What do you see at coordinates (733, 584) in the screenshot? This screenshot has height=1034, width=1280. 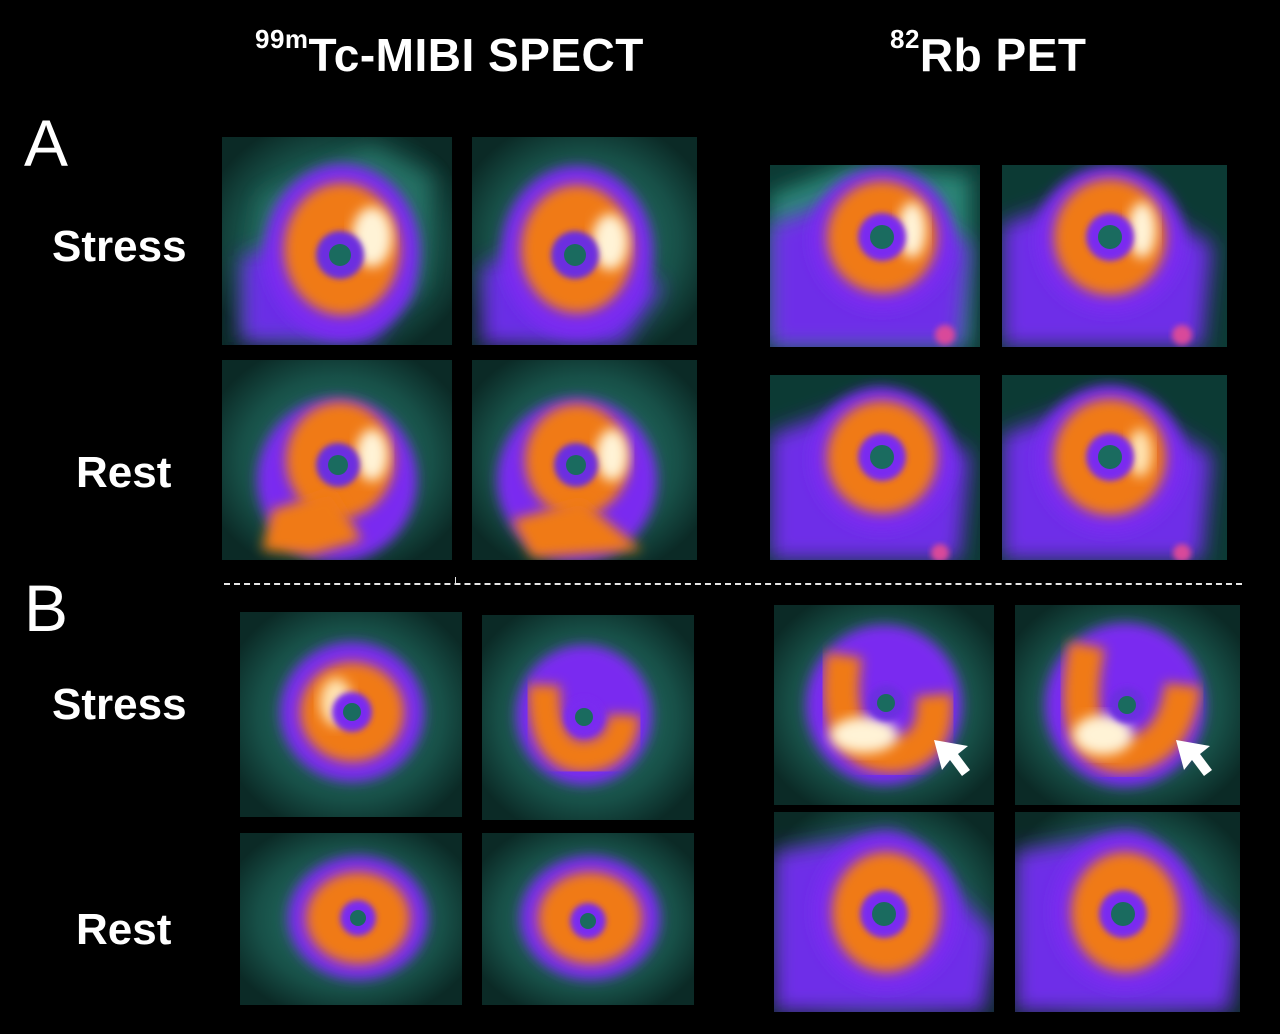 I see `panel-divider` at bounding box center [733, 584].